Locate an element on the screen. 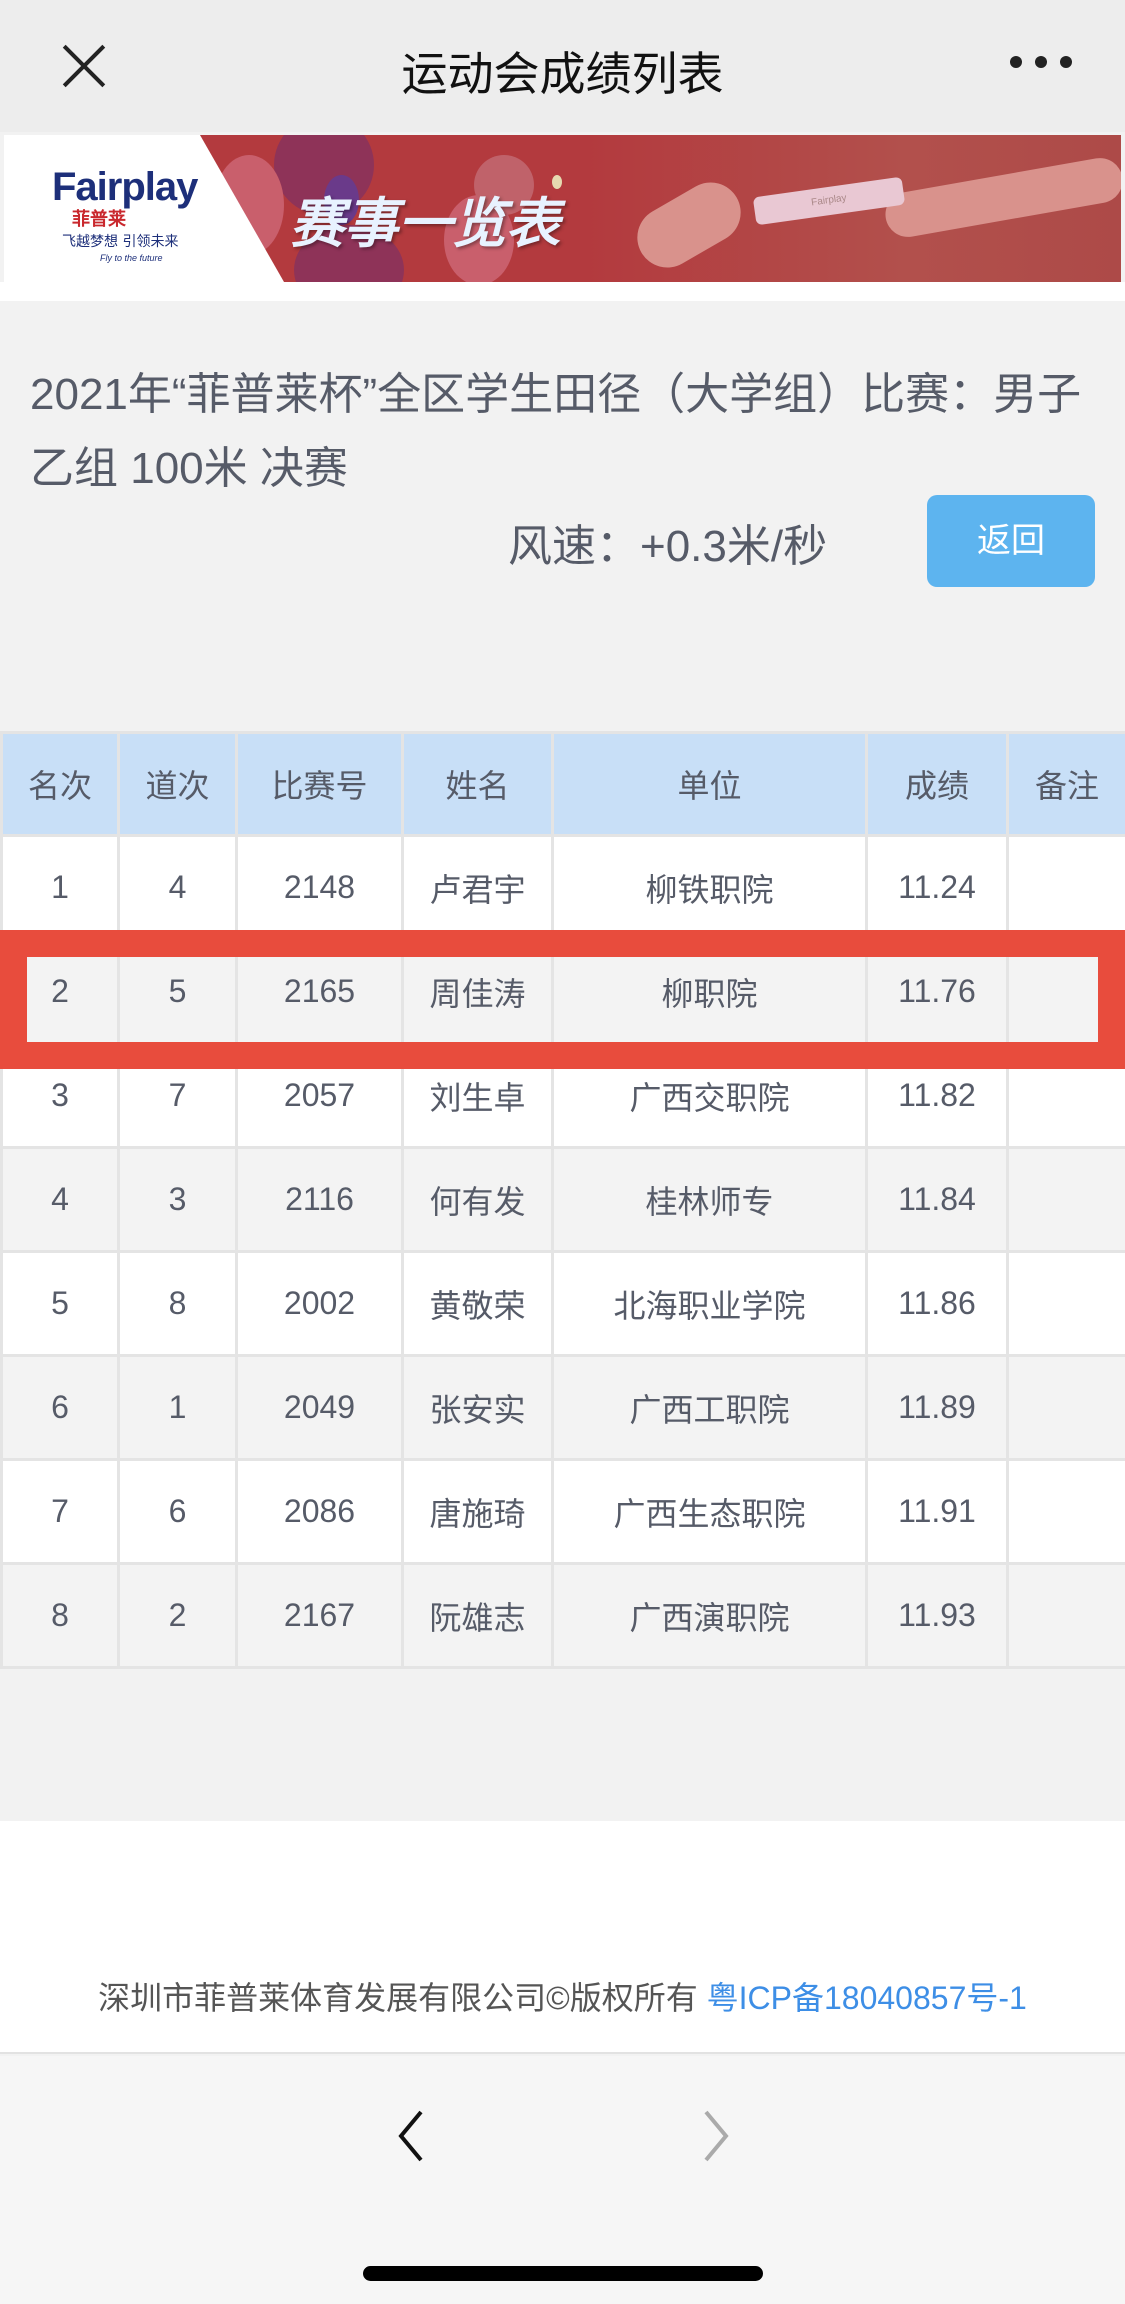  table-cell: 2165 is located at coordinates (319, 991).